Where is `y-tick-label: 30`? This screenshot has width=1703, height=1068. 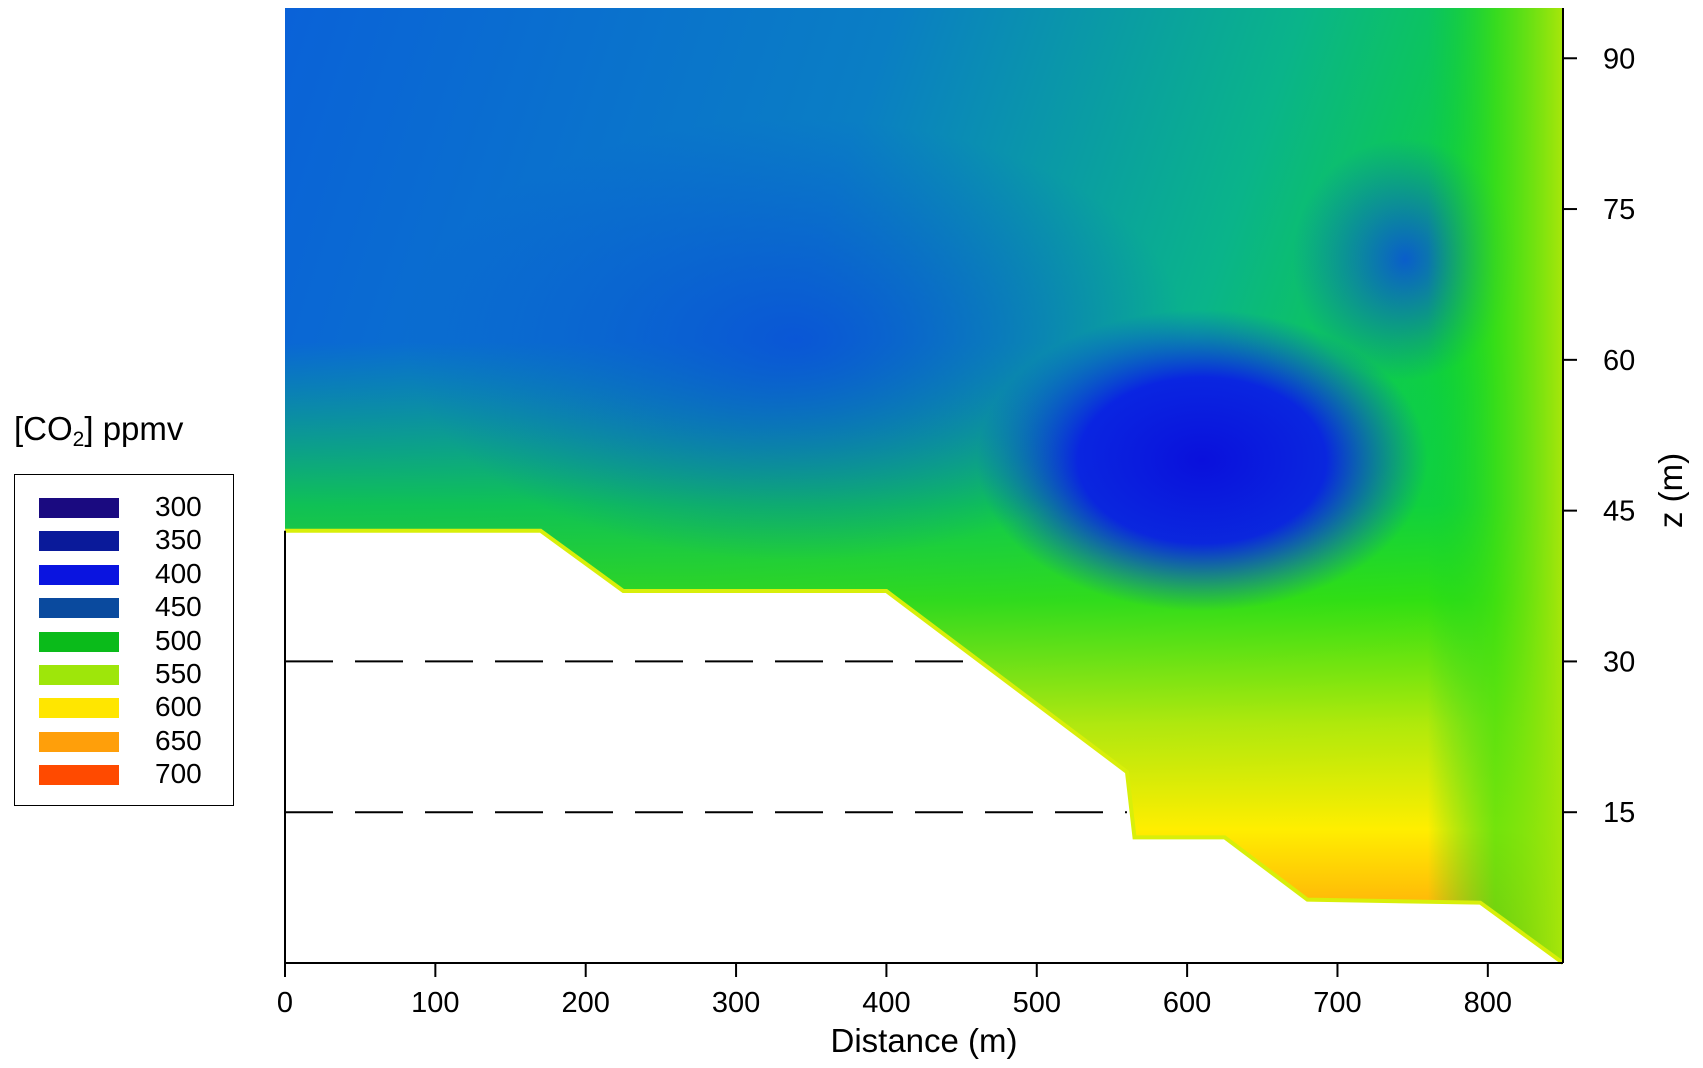 y-tick-label: 30 is located at coordinates (1619, 662).